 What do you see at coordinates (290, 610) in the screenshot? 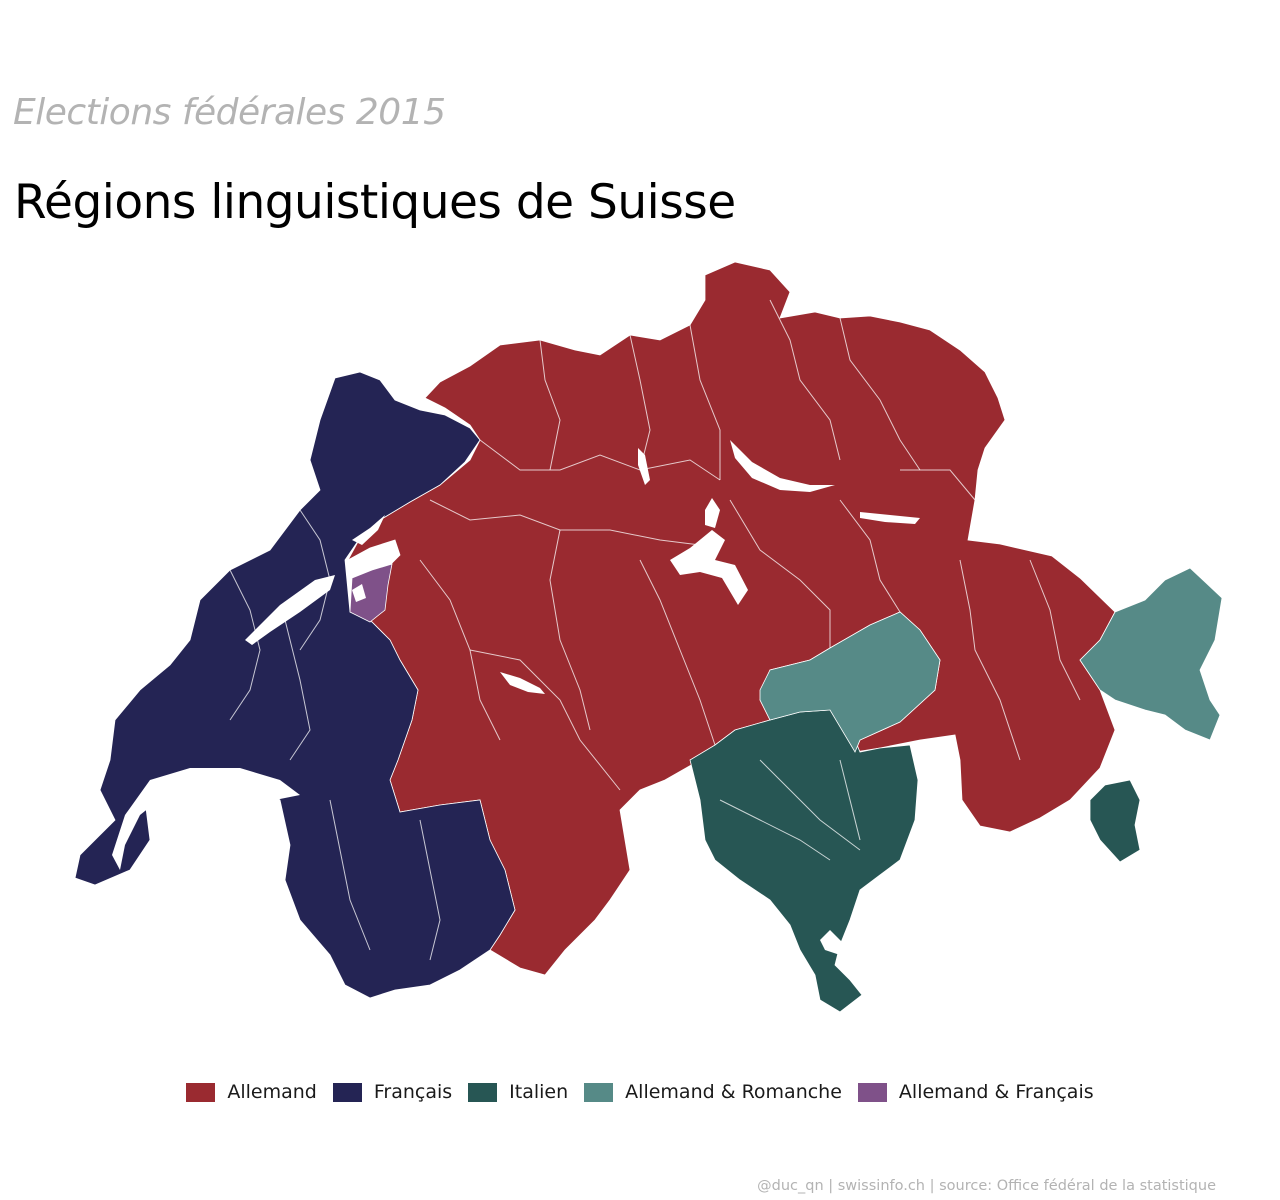
I see `lake-neuchatel` at bounding box center [290, 610].